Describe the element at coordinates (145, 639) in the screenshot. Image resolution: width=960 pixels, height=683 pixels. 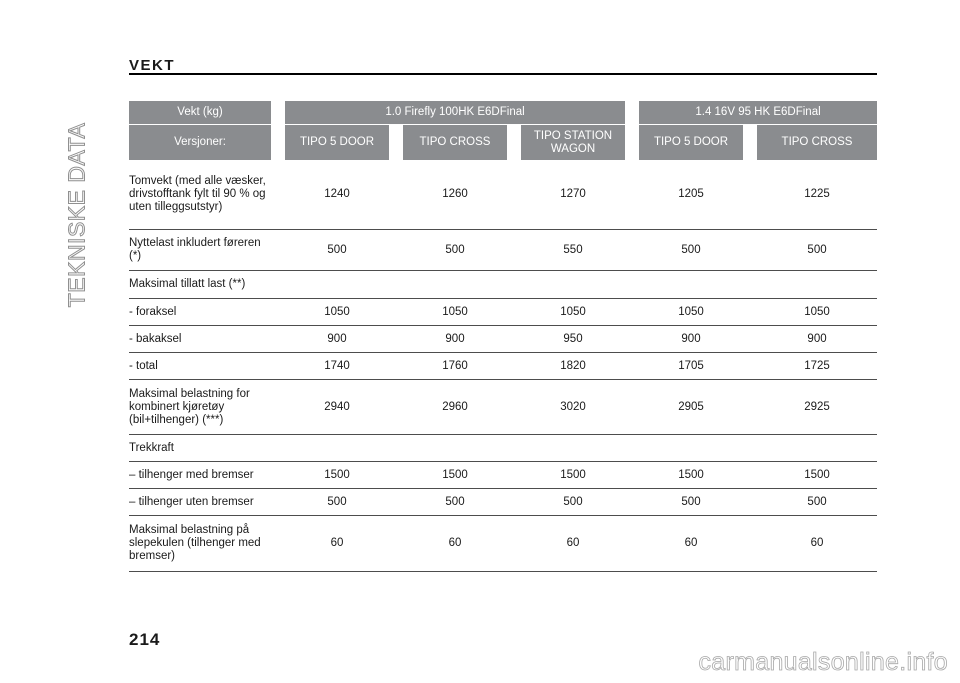
I see `page-number: 214` at that location.